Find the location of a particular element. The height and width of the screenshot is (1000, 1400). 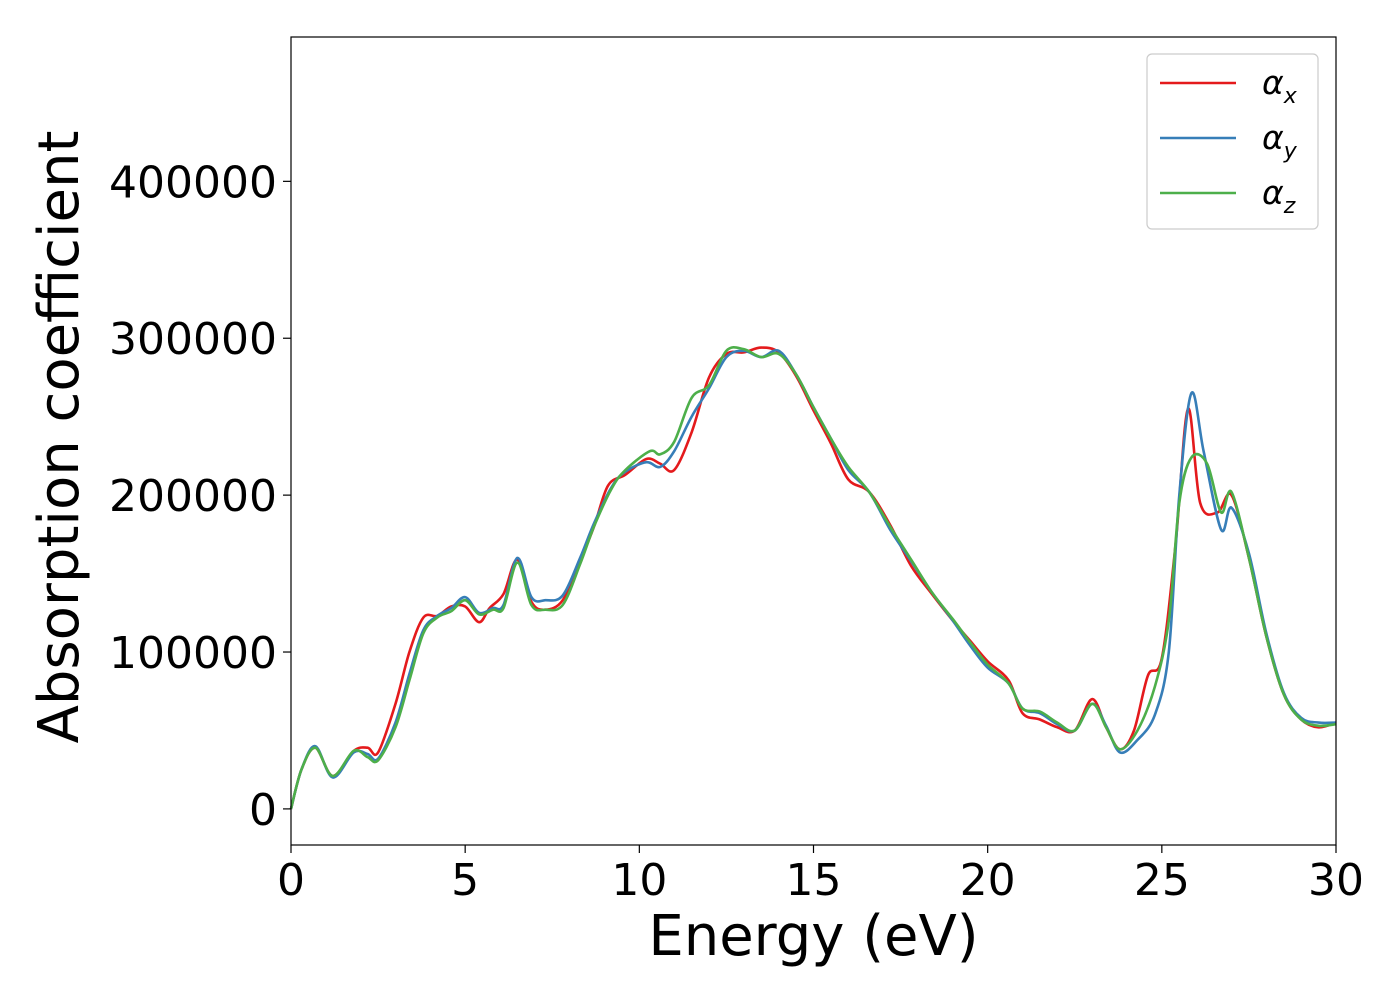

x-axis-ticks: 0 5 10 15 20 25 30 is located at coordinates (820, 875).